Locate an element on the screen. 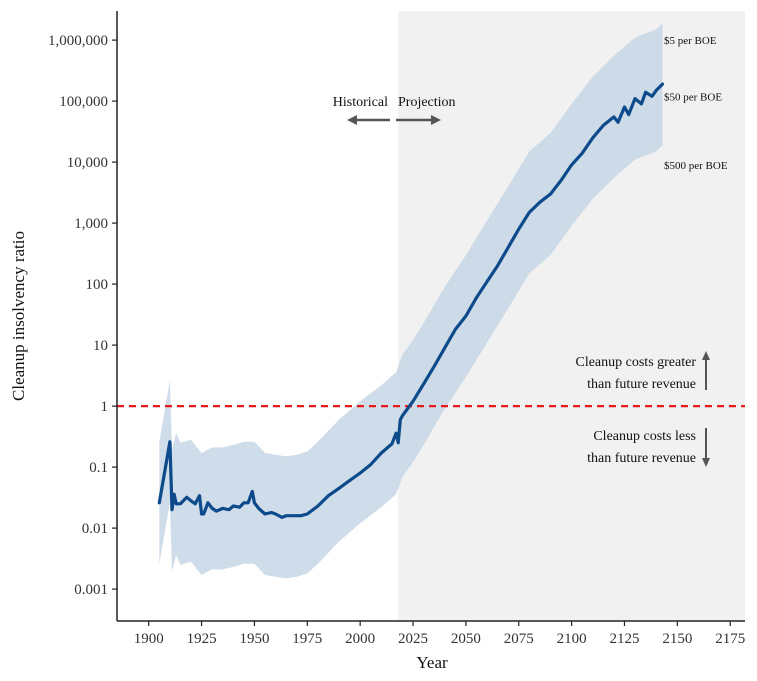 The width and height of the screenshot is (757, 681). x-tick-label: 2175 is located at coordinates (730, 639).